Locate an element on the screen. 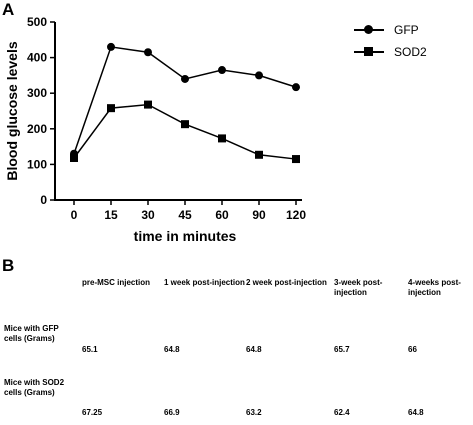 The width and height of the screenshot is (473, 425). legend-item-gfp: GFP is located at coordinates (407, 30).